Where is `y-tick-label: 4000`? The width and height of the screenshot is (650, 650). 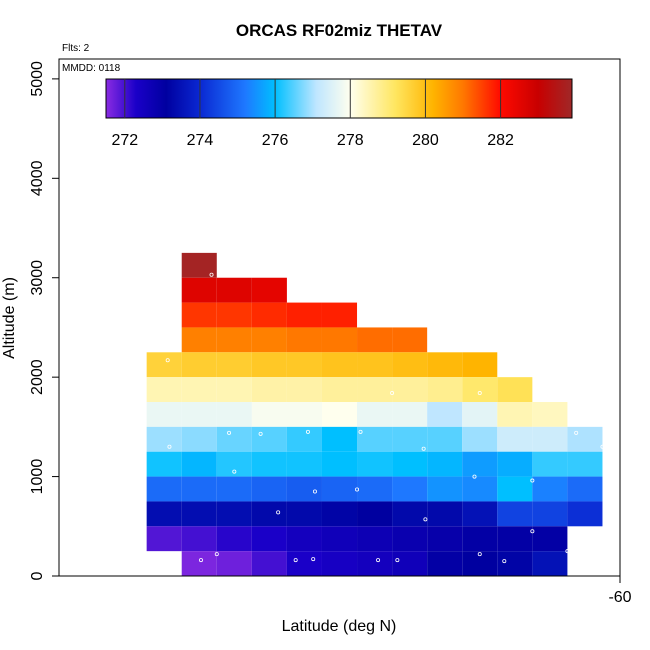 y-tick-label: 4000 is located at coordinates (37, 178).